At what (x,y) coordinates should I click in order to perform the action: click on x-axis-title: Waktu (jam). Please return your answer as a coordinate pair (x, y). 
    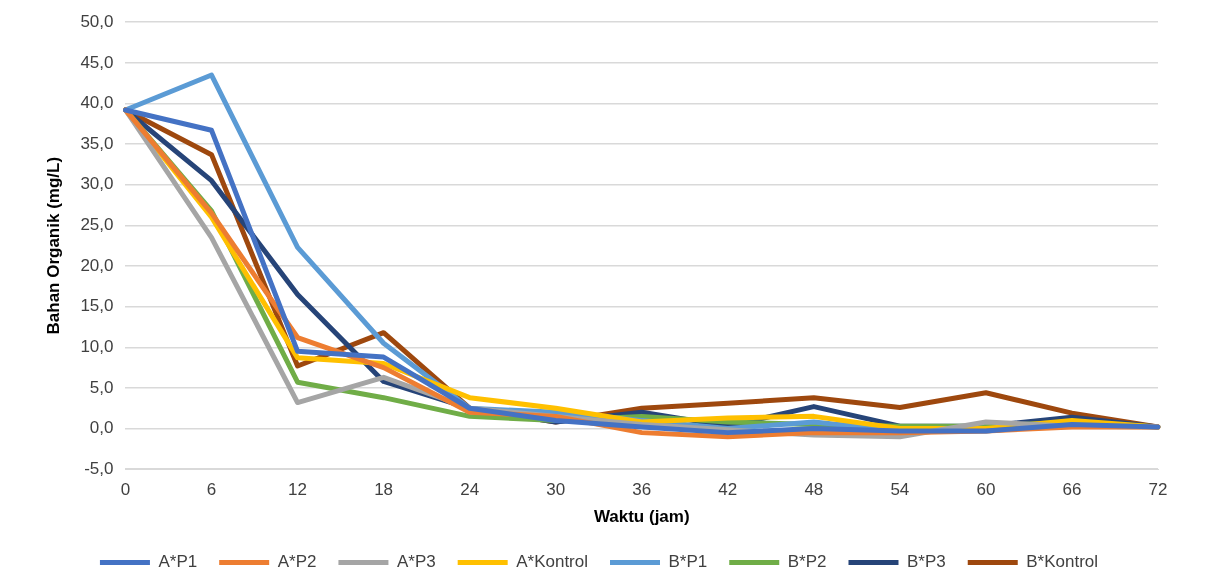
    Looking at the image, I should click on (641, 517).